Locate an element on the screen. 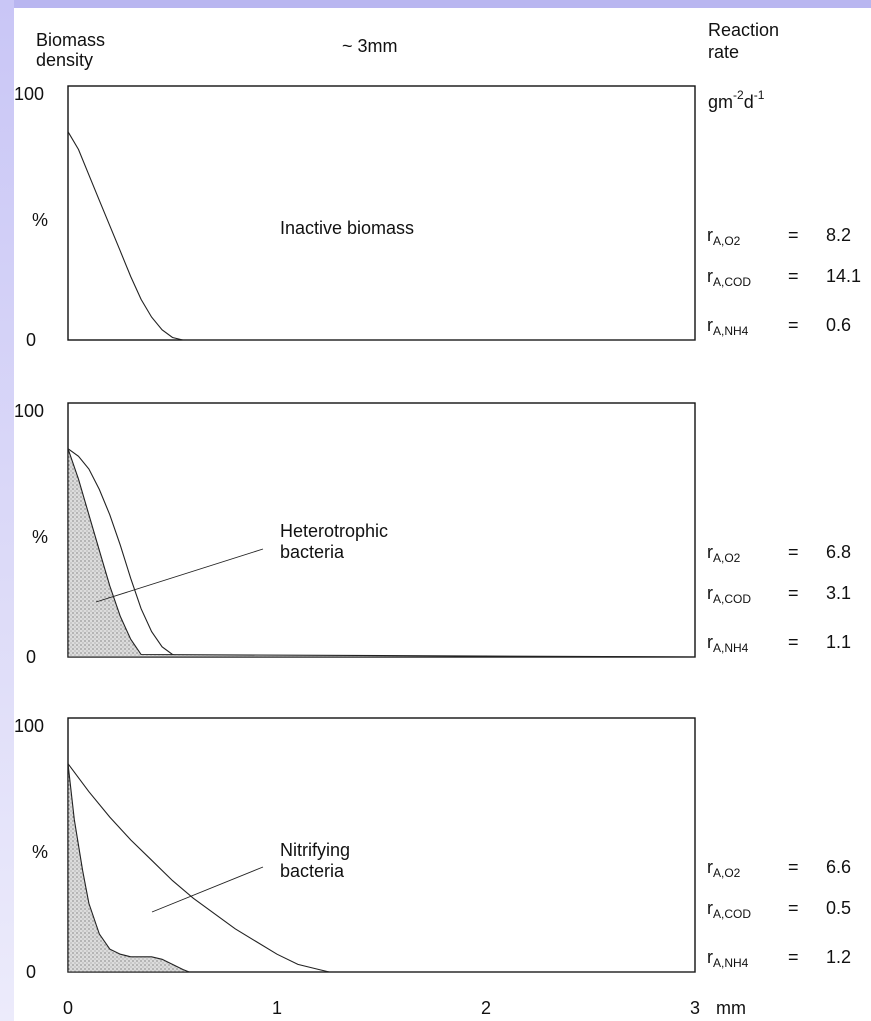 This screenshot has width=871, height=1021. rate-value: 14.1 is located at coordinates (843, 276).